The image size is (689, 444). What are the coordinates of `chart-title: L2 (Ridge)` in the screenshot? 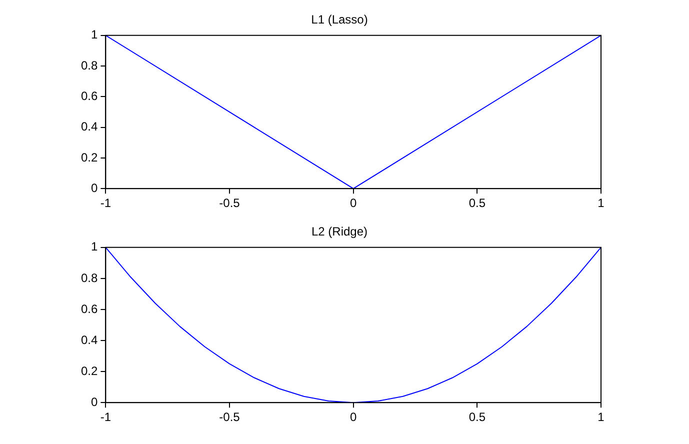 It's located at (339, 231).